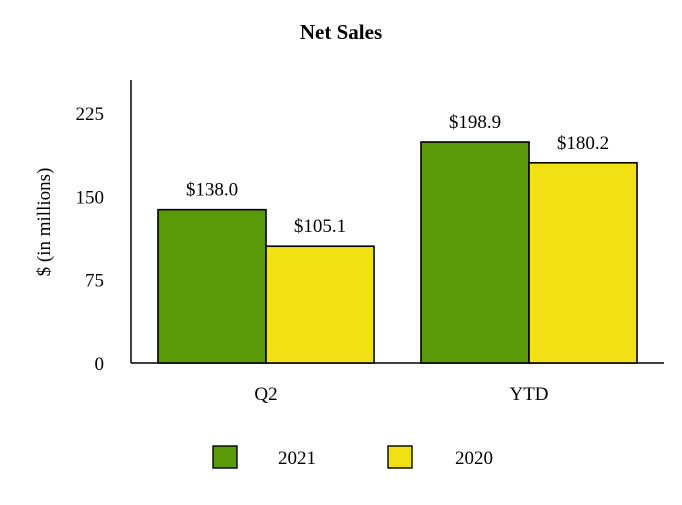 This screenshot has height=505, width=682. I want to click on legend-label: 2021, so click(297, 458).